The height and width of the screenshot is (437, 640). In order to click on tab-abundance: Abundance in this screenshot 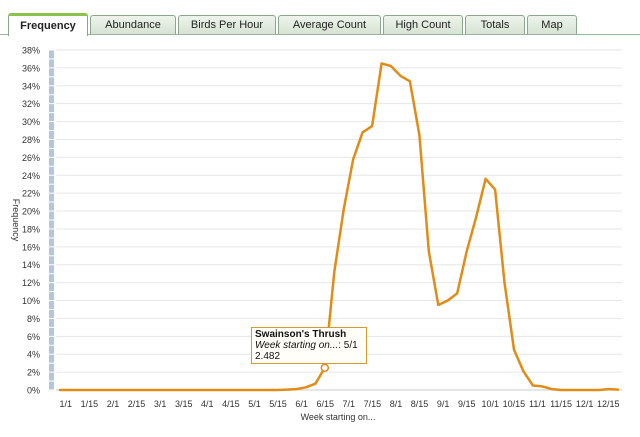, I will do `click(133, 24)`.